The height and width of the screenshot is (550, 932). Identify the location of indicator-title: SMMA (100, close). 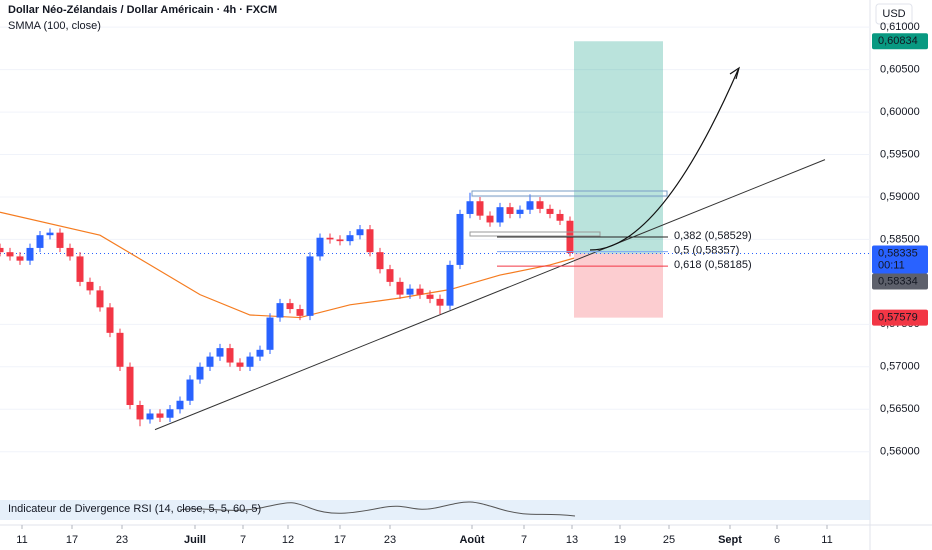
(54, 26).